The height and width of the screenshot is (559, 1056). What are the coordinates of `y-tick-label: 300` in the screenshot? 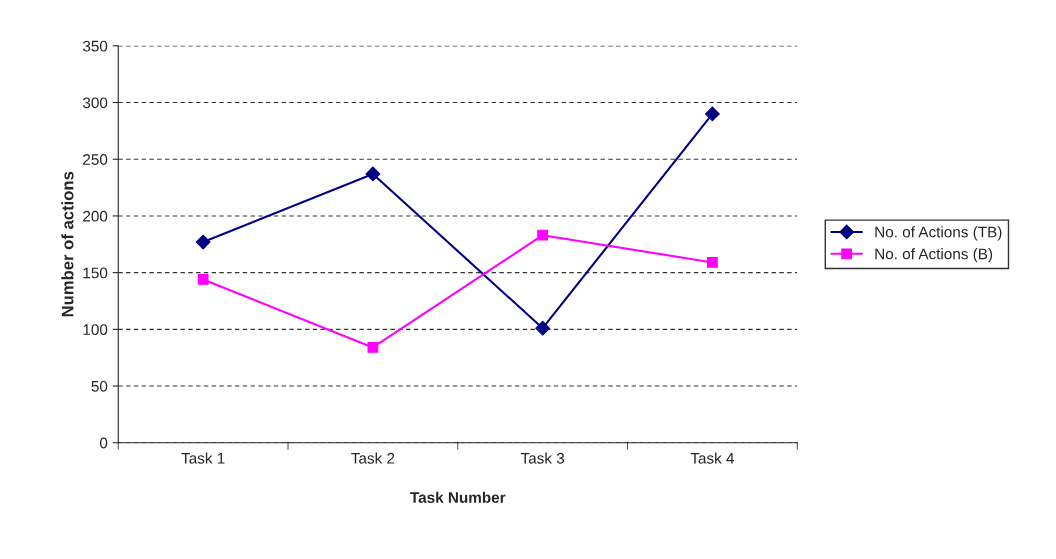 It's located at (95, 103).